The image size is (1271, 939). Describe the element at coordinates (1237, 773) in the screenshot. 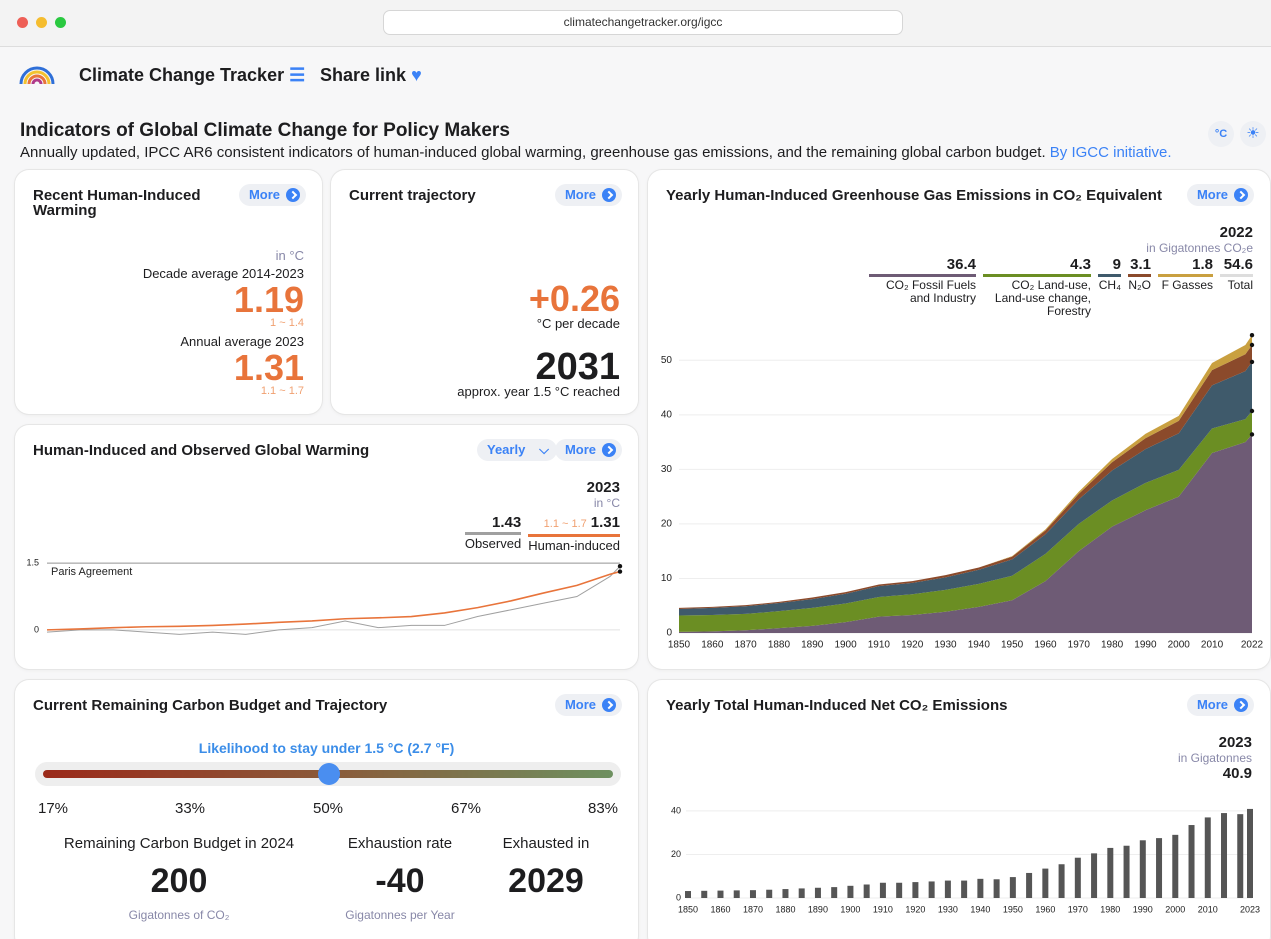

I see `legend-value: 40.9` at that location.